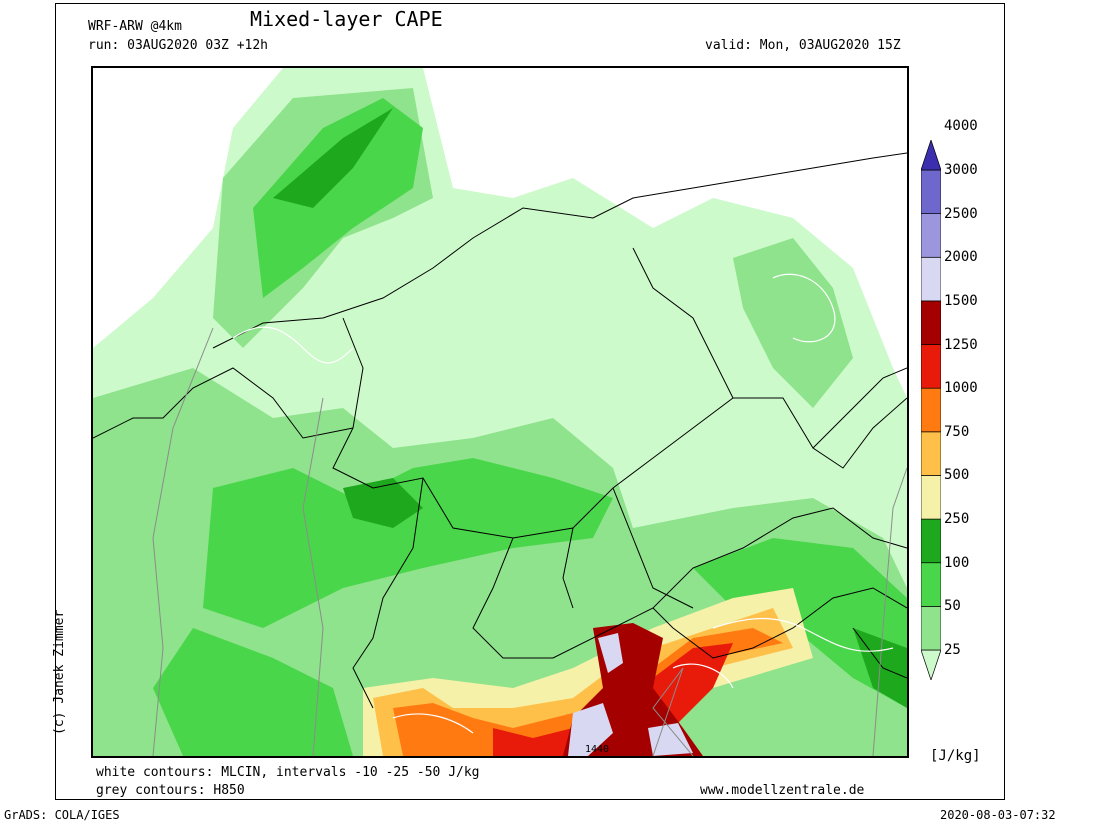  I want to click on cape-region-100b, so click(408, 543).